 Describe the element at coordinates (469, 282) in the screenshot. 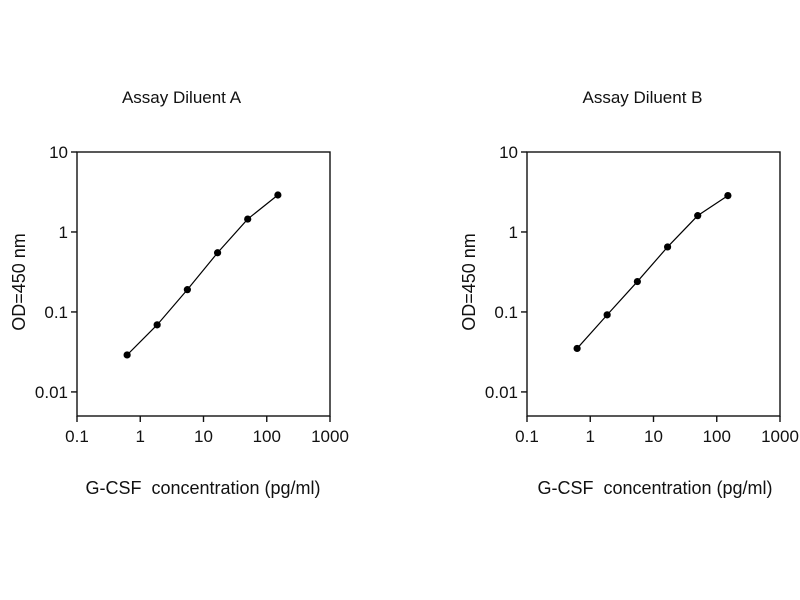

I see `y-axis-label-b: OD=450 nm` at that location.